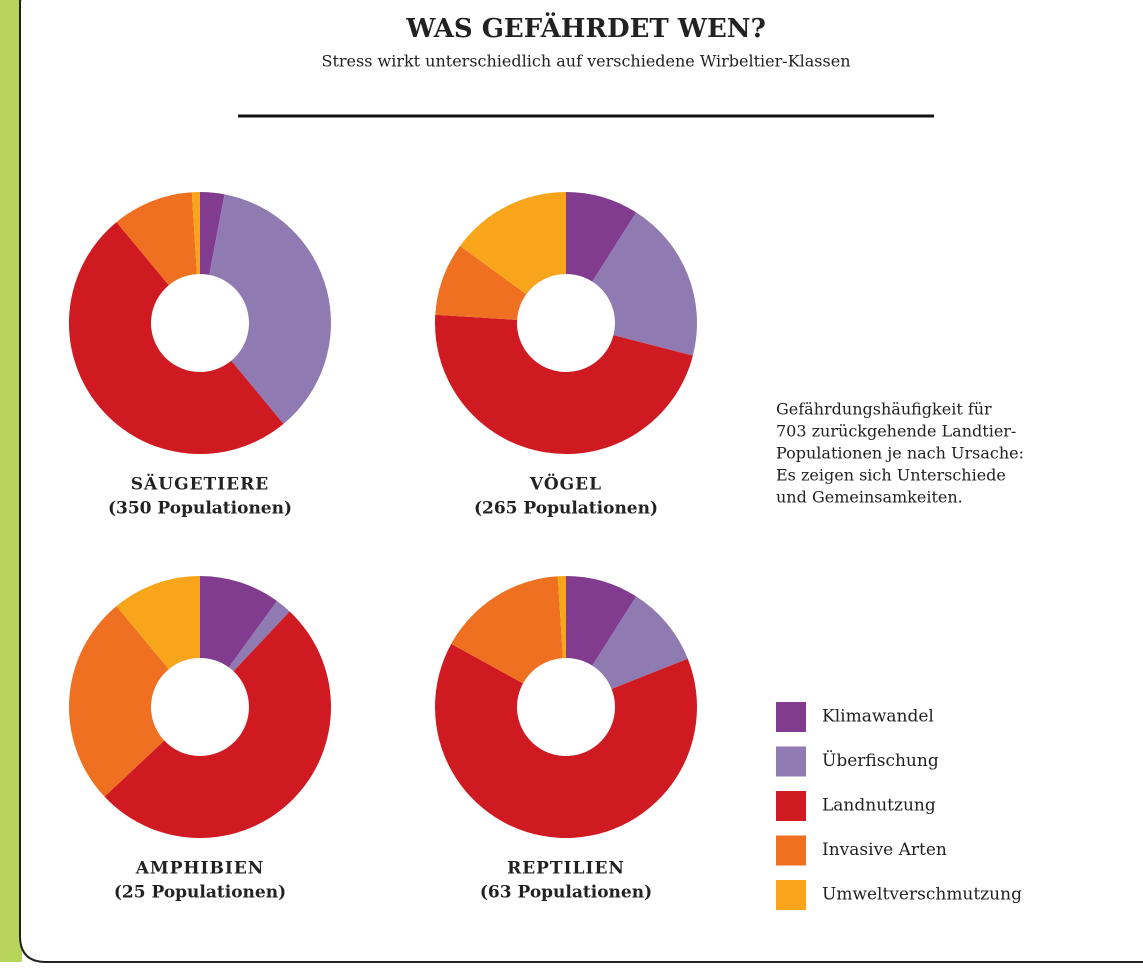  Describe the element at coordinates (884, 850) in the screenshot. I see `legend-label: Invasive Arten` at that location.